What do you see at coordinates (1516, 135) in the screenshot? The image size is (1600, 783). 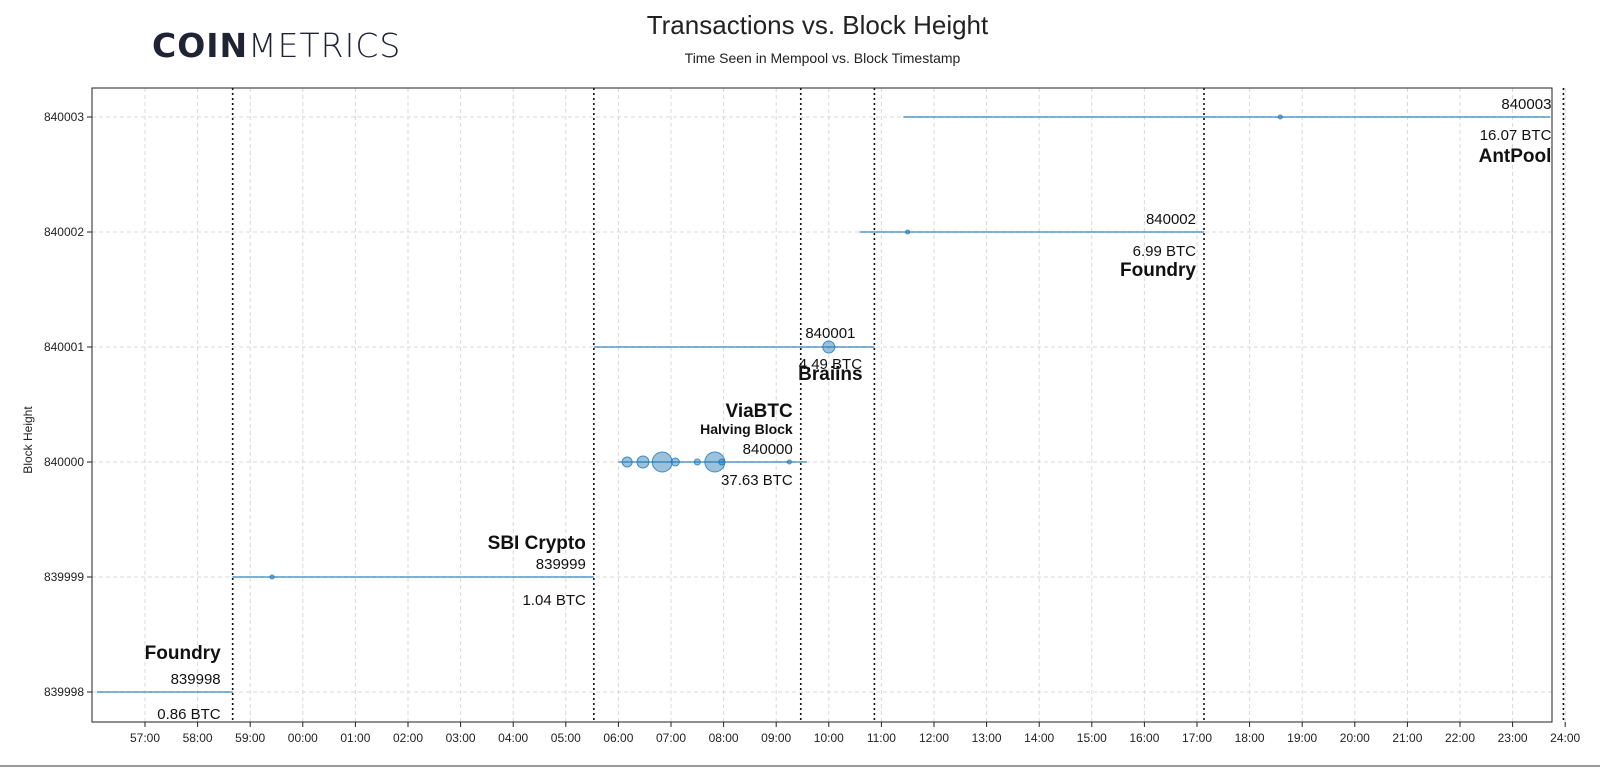 I see `block-reward-label: 16.07 BTC` at bounding box center [1516, 135].